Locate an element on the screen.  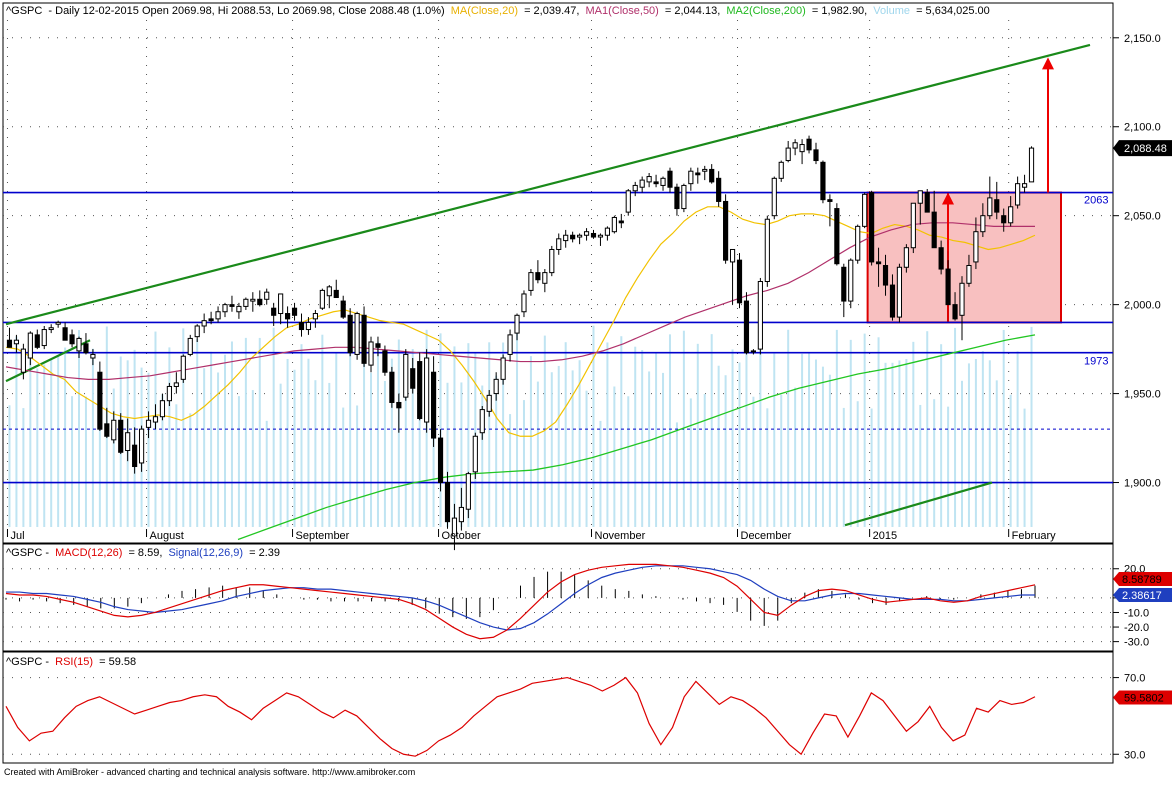
macd-header-symbol: ^GSPC - is located at coordinates (27, 553).